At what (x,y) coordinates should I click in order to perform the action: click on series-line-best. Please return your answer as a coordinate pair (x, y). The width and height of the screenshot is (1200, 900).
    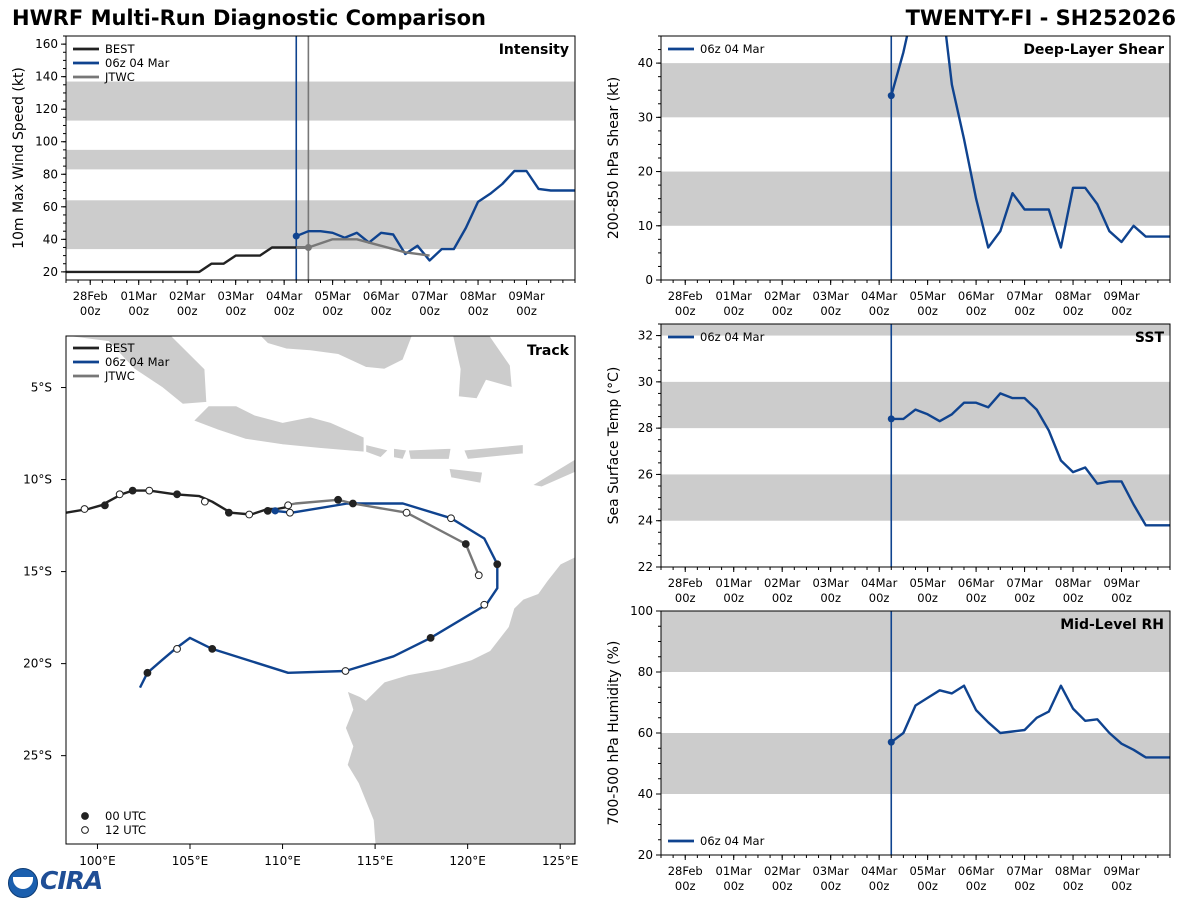
    Looking at the image, I should click on (187, 260).